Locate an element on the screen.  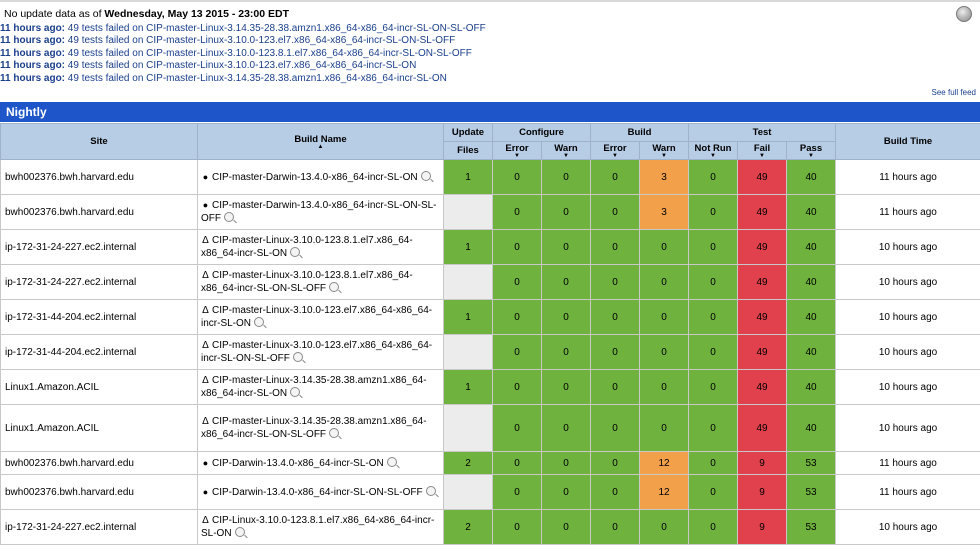
column-header-files: Files is located at coordinates (468, 150).